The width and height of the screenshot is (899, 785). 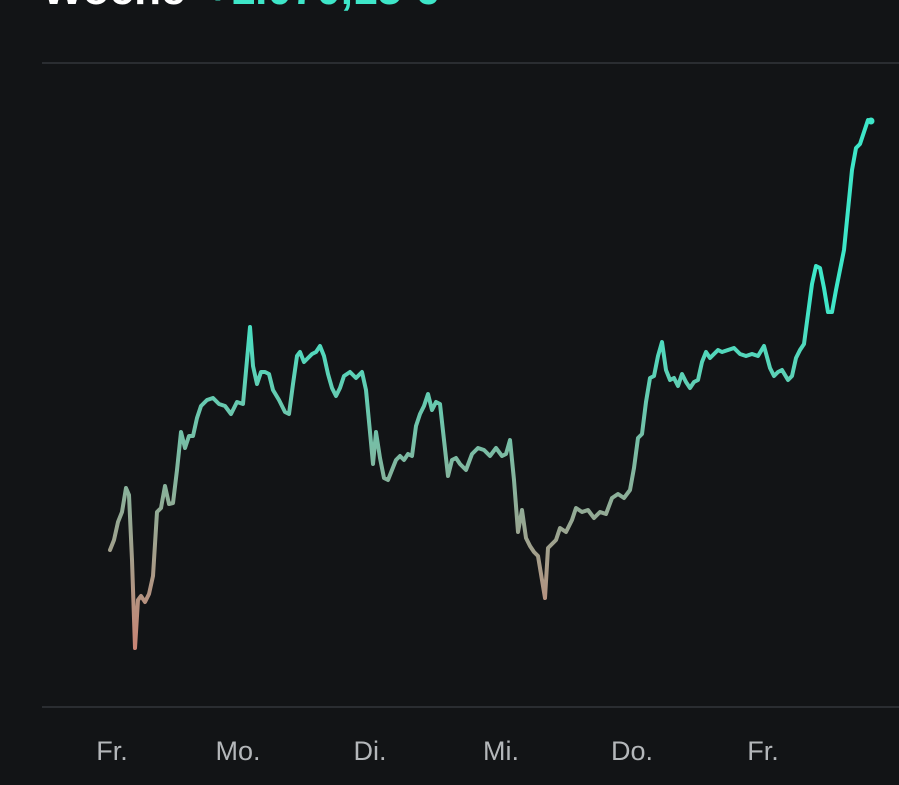 What do you see at coordinates (632, 751) in the screenshot?
I see `x-tick-label: Do.` at bounding box center [632, 751].